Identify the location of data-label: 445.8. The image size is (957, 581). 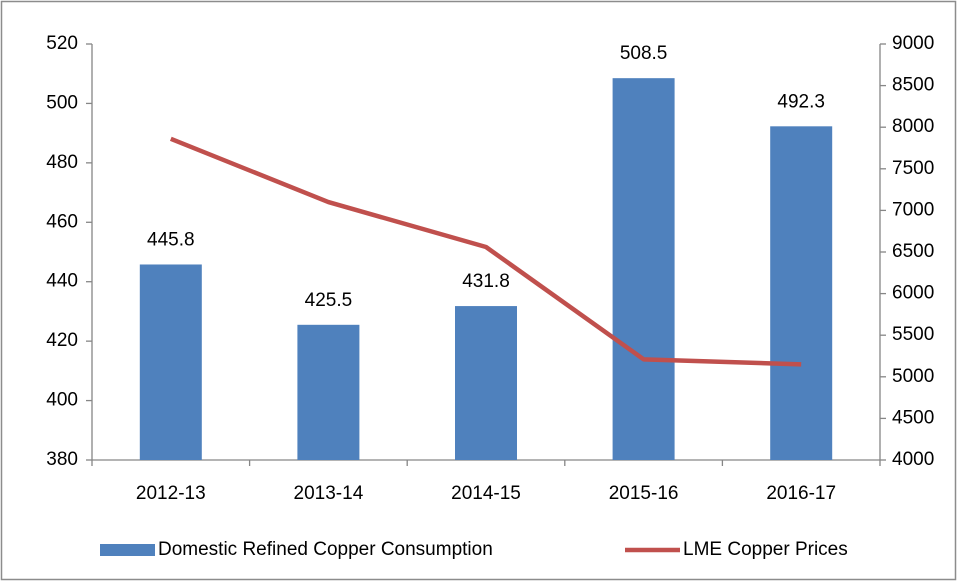
(171, 239).